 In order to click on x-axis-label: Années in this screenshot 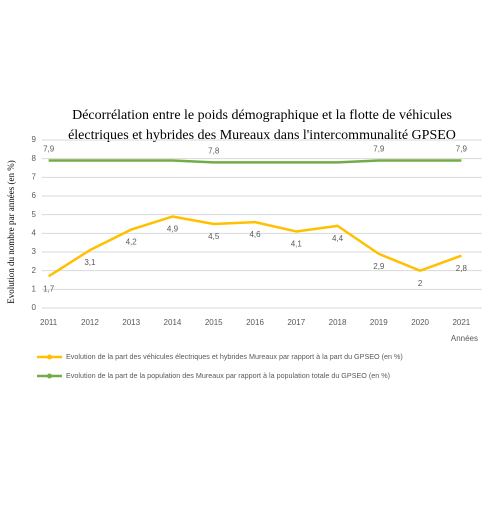, I will do `click(464, 338)`.